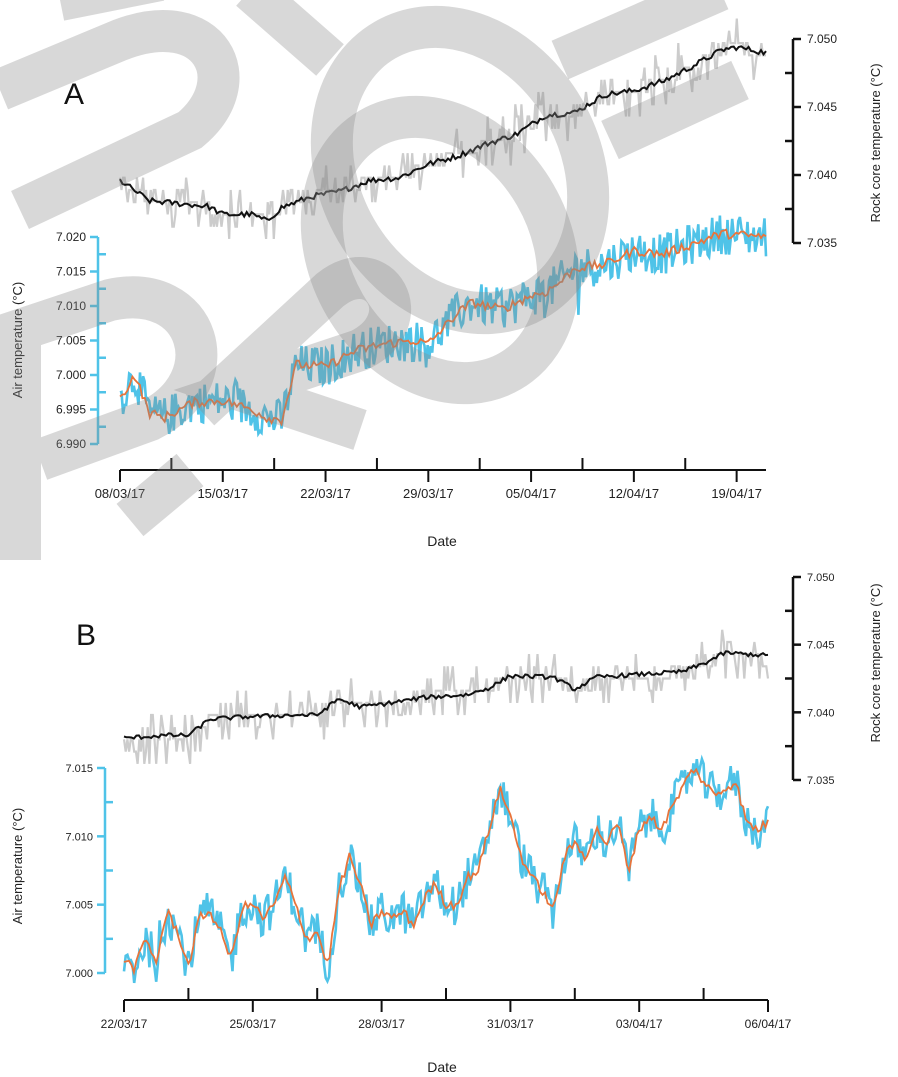 This screenshot has width=898, height=1077. I want to click on x-tick-label: 03/04/17, so click(639, 1024).